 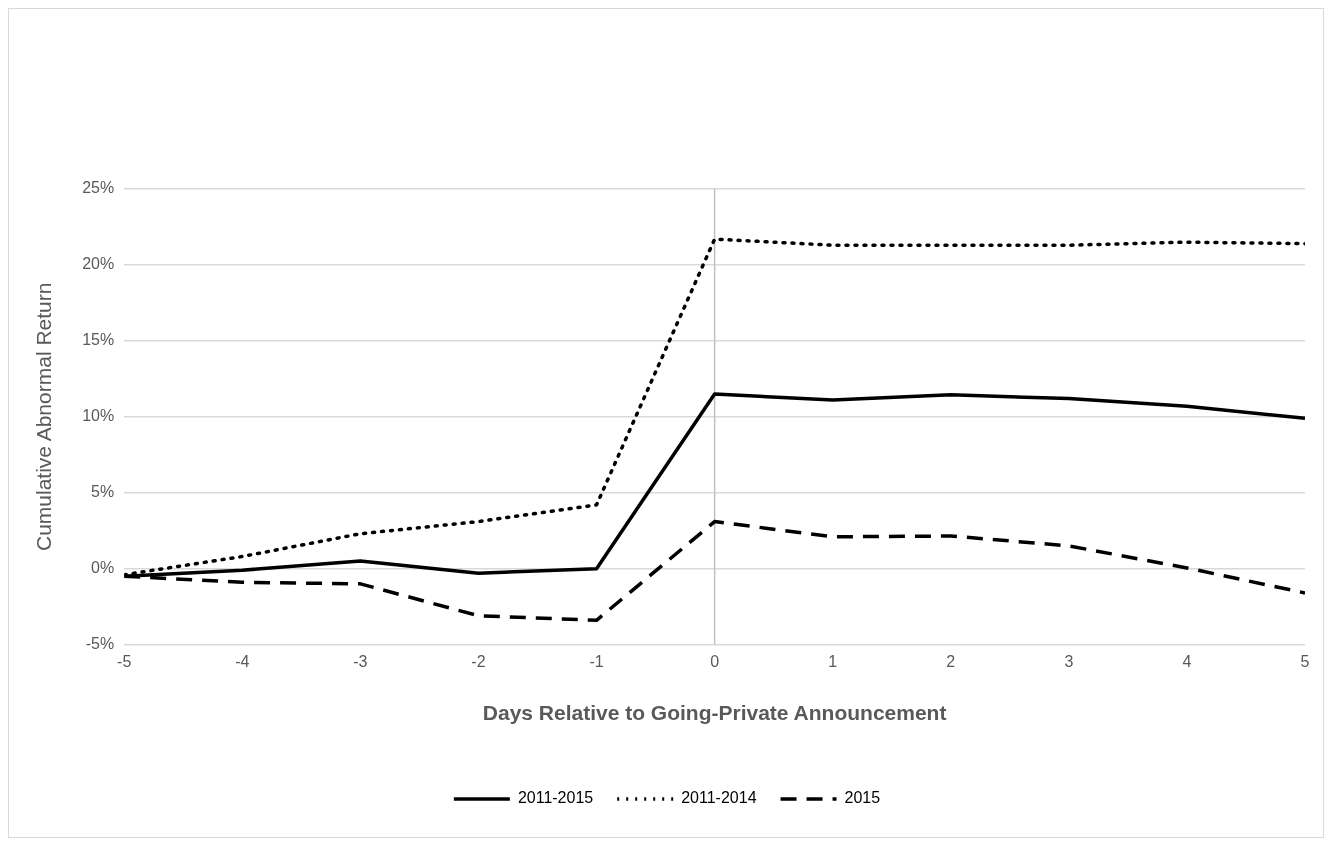 What do you see at coordinates (1305, 661) in the screenshot?
I see `x-tick-label: 5` at bounding box center [1305, 661].